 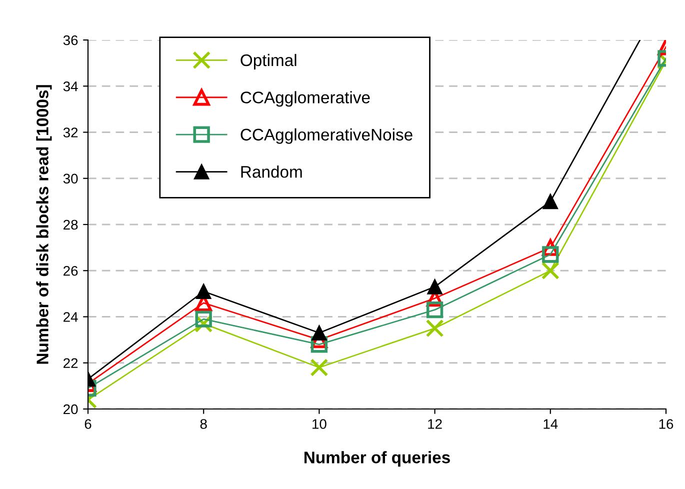 I want to click on y-tick-label: 24, so click(x=71, y=317).